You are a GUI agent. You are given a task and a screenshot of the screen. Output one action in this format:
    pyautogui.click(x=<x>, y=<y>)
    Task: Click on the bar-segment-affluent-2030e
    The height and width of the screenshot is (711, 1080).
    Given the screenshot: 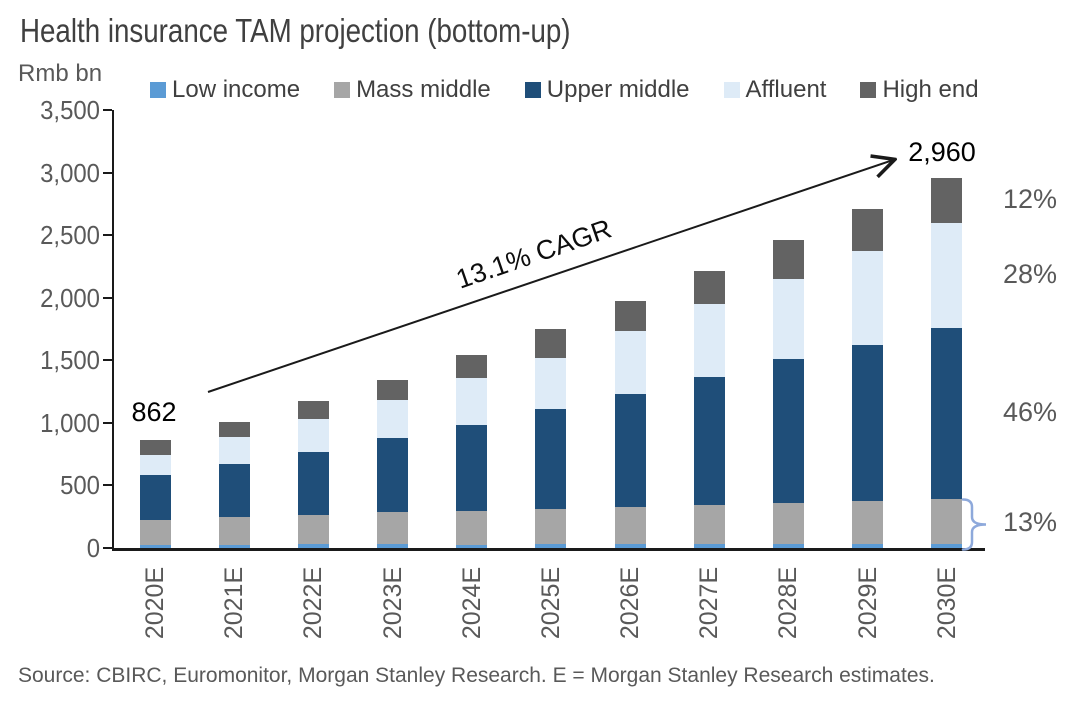 What is the action you would take?
    pyautogui.click(x=947, y=275)
    